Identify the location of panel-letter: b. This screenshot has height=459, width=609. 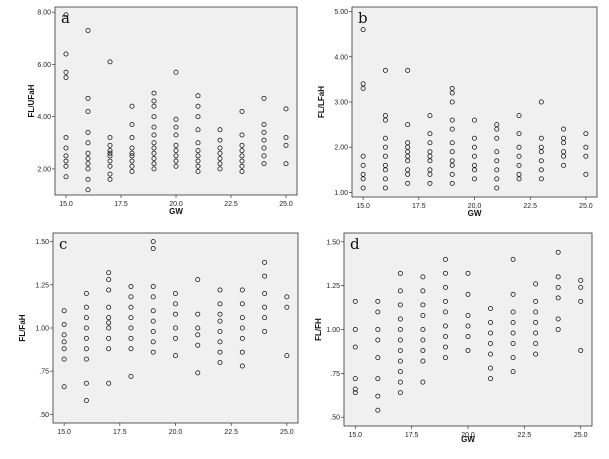
(363, 18).